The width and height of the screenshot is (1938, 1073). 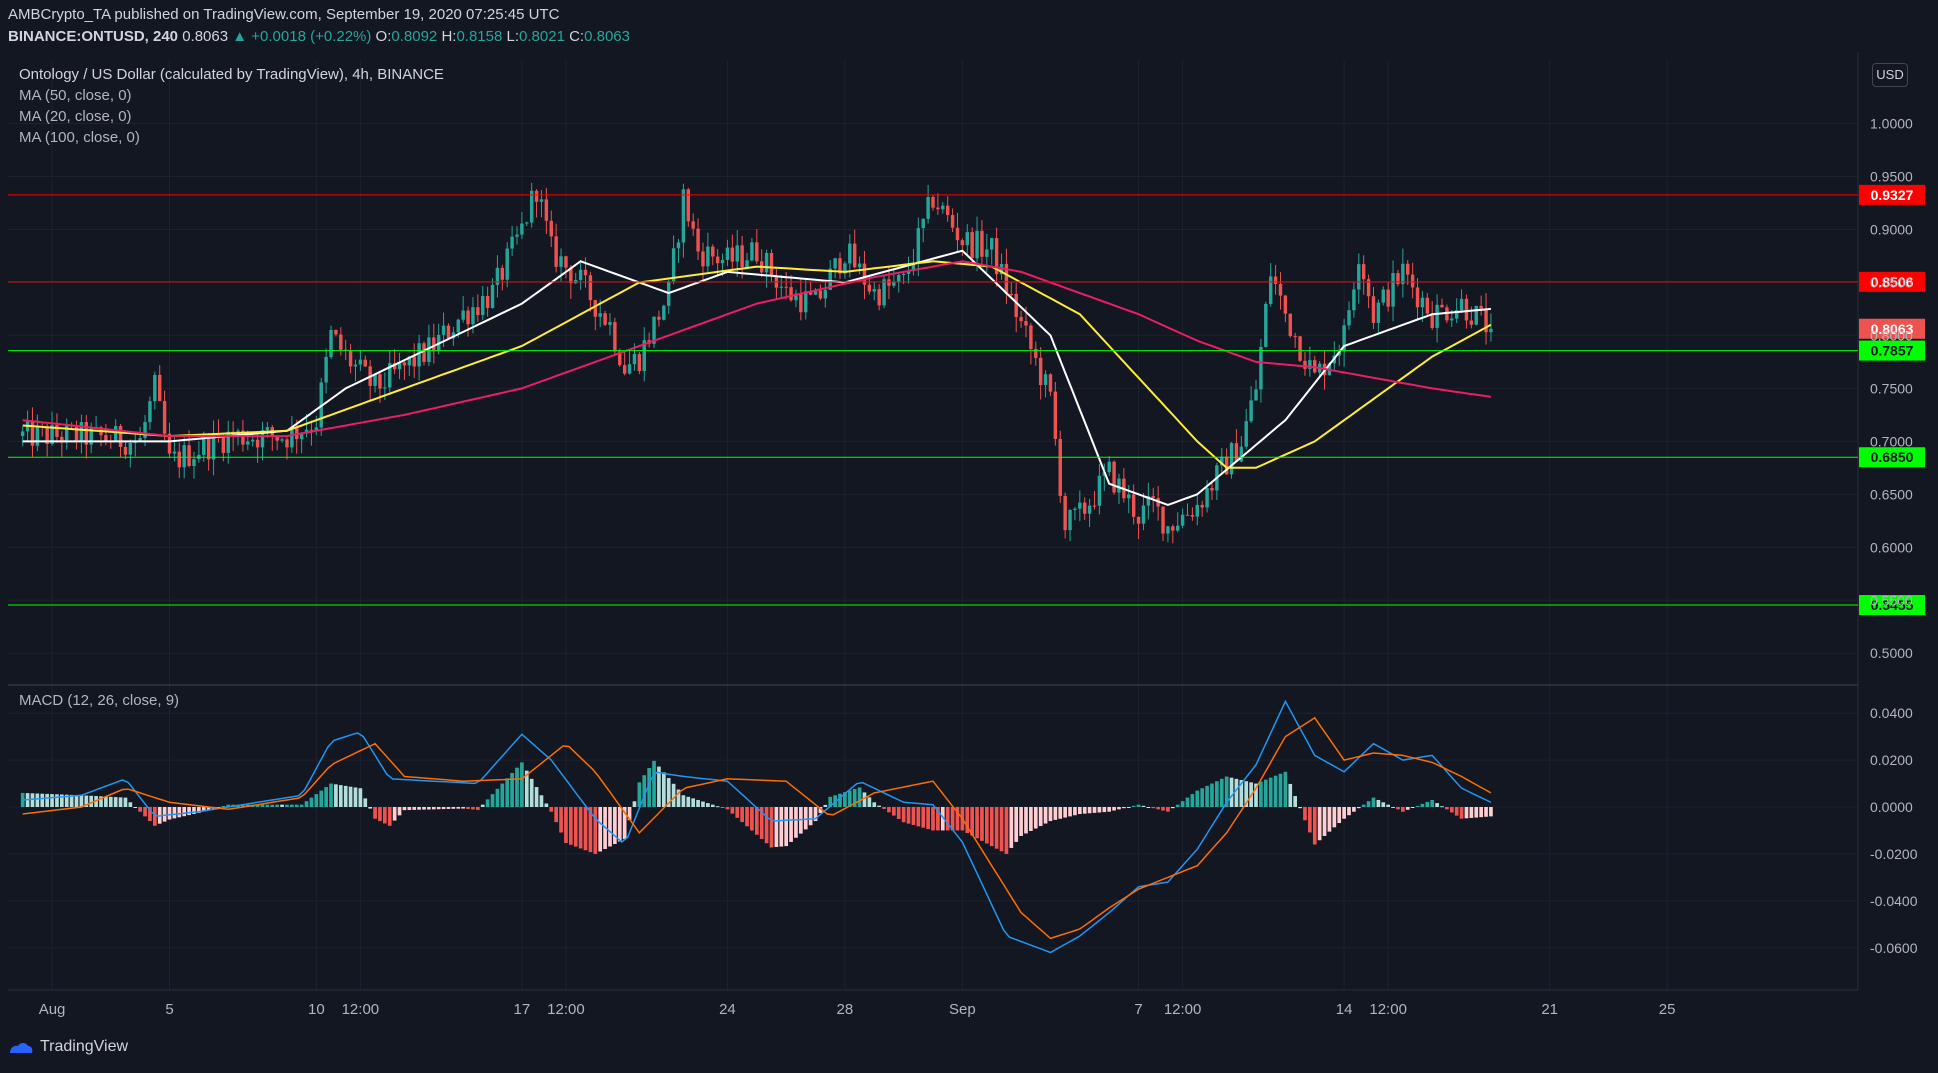 What do you see at coordinates (727, 1009) in the screenshot?
I see `time-tick-label: 24` at bounding box center [727, 1009].